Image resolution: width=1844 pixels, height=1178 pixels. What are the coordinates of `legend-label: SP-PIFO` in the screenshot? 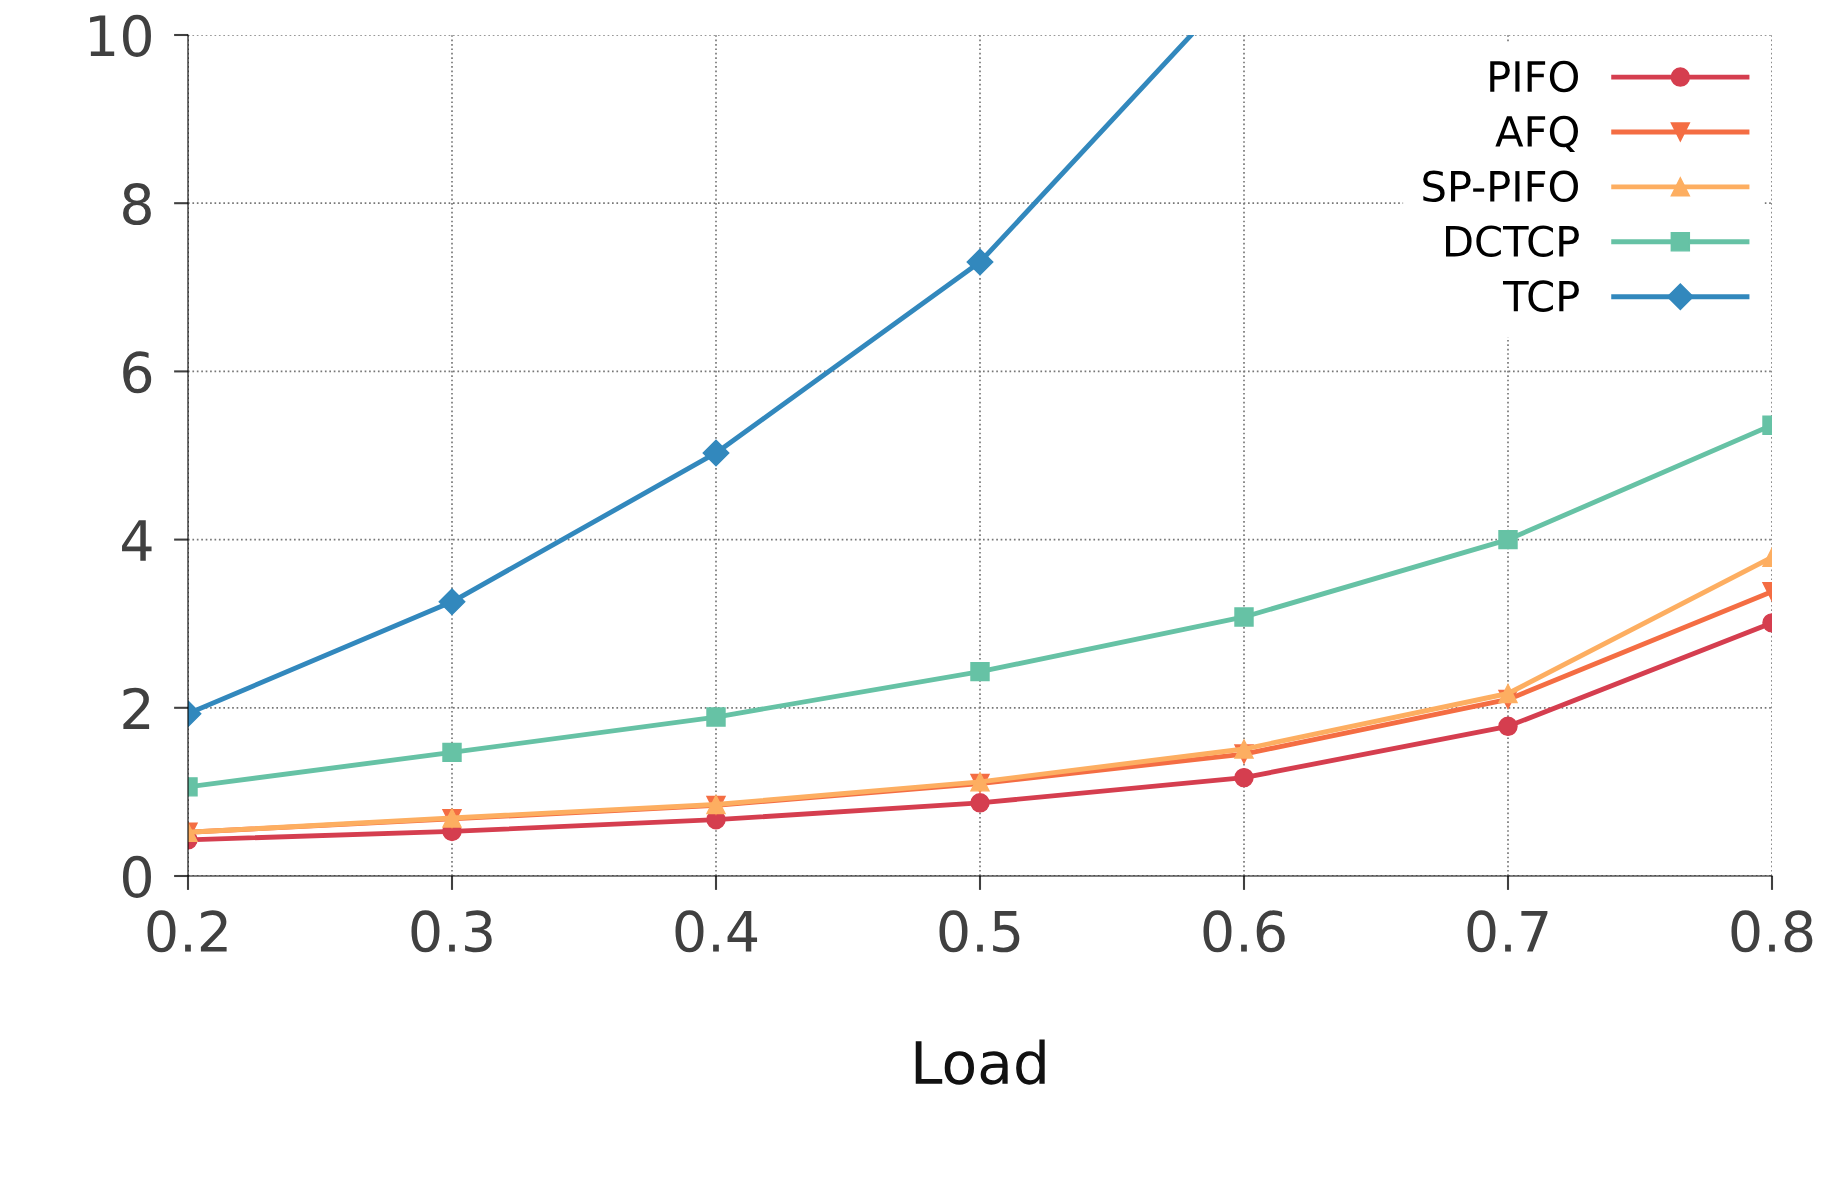 It's located at (1500, 186).